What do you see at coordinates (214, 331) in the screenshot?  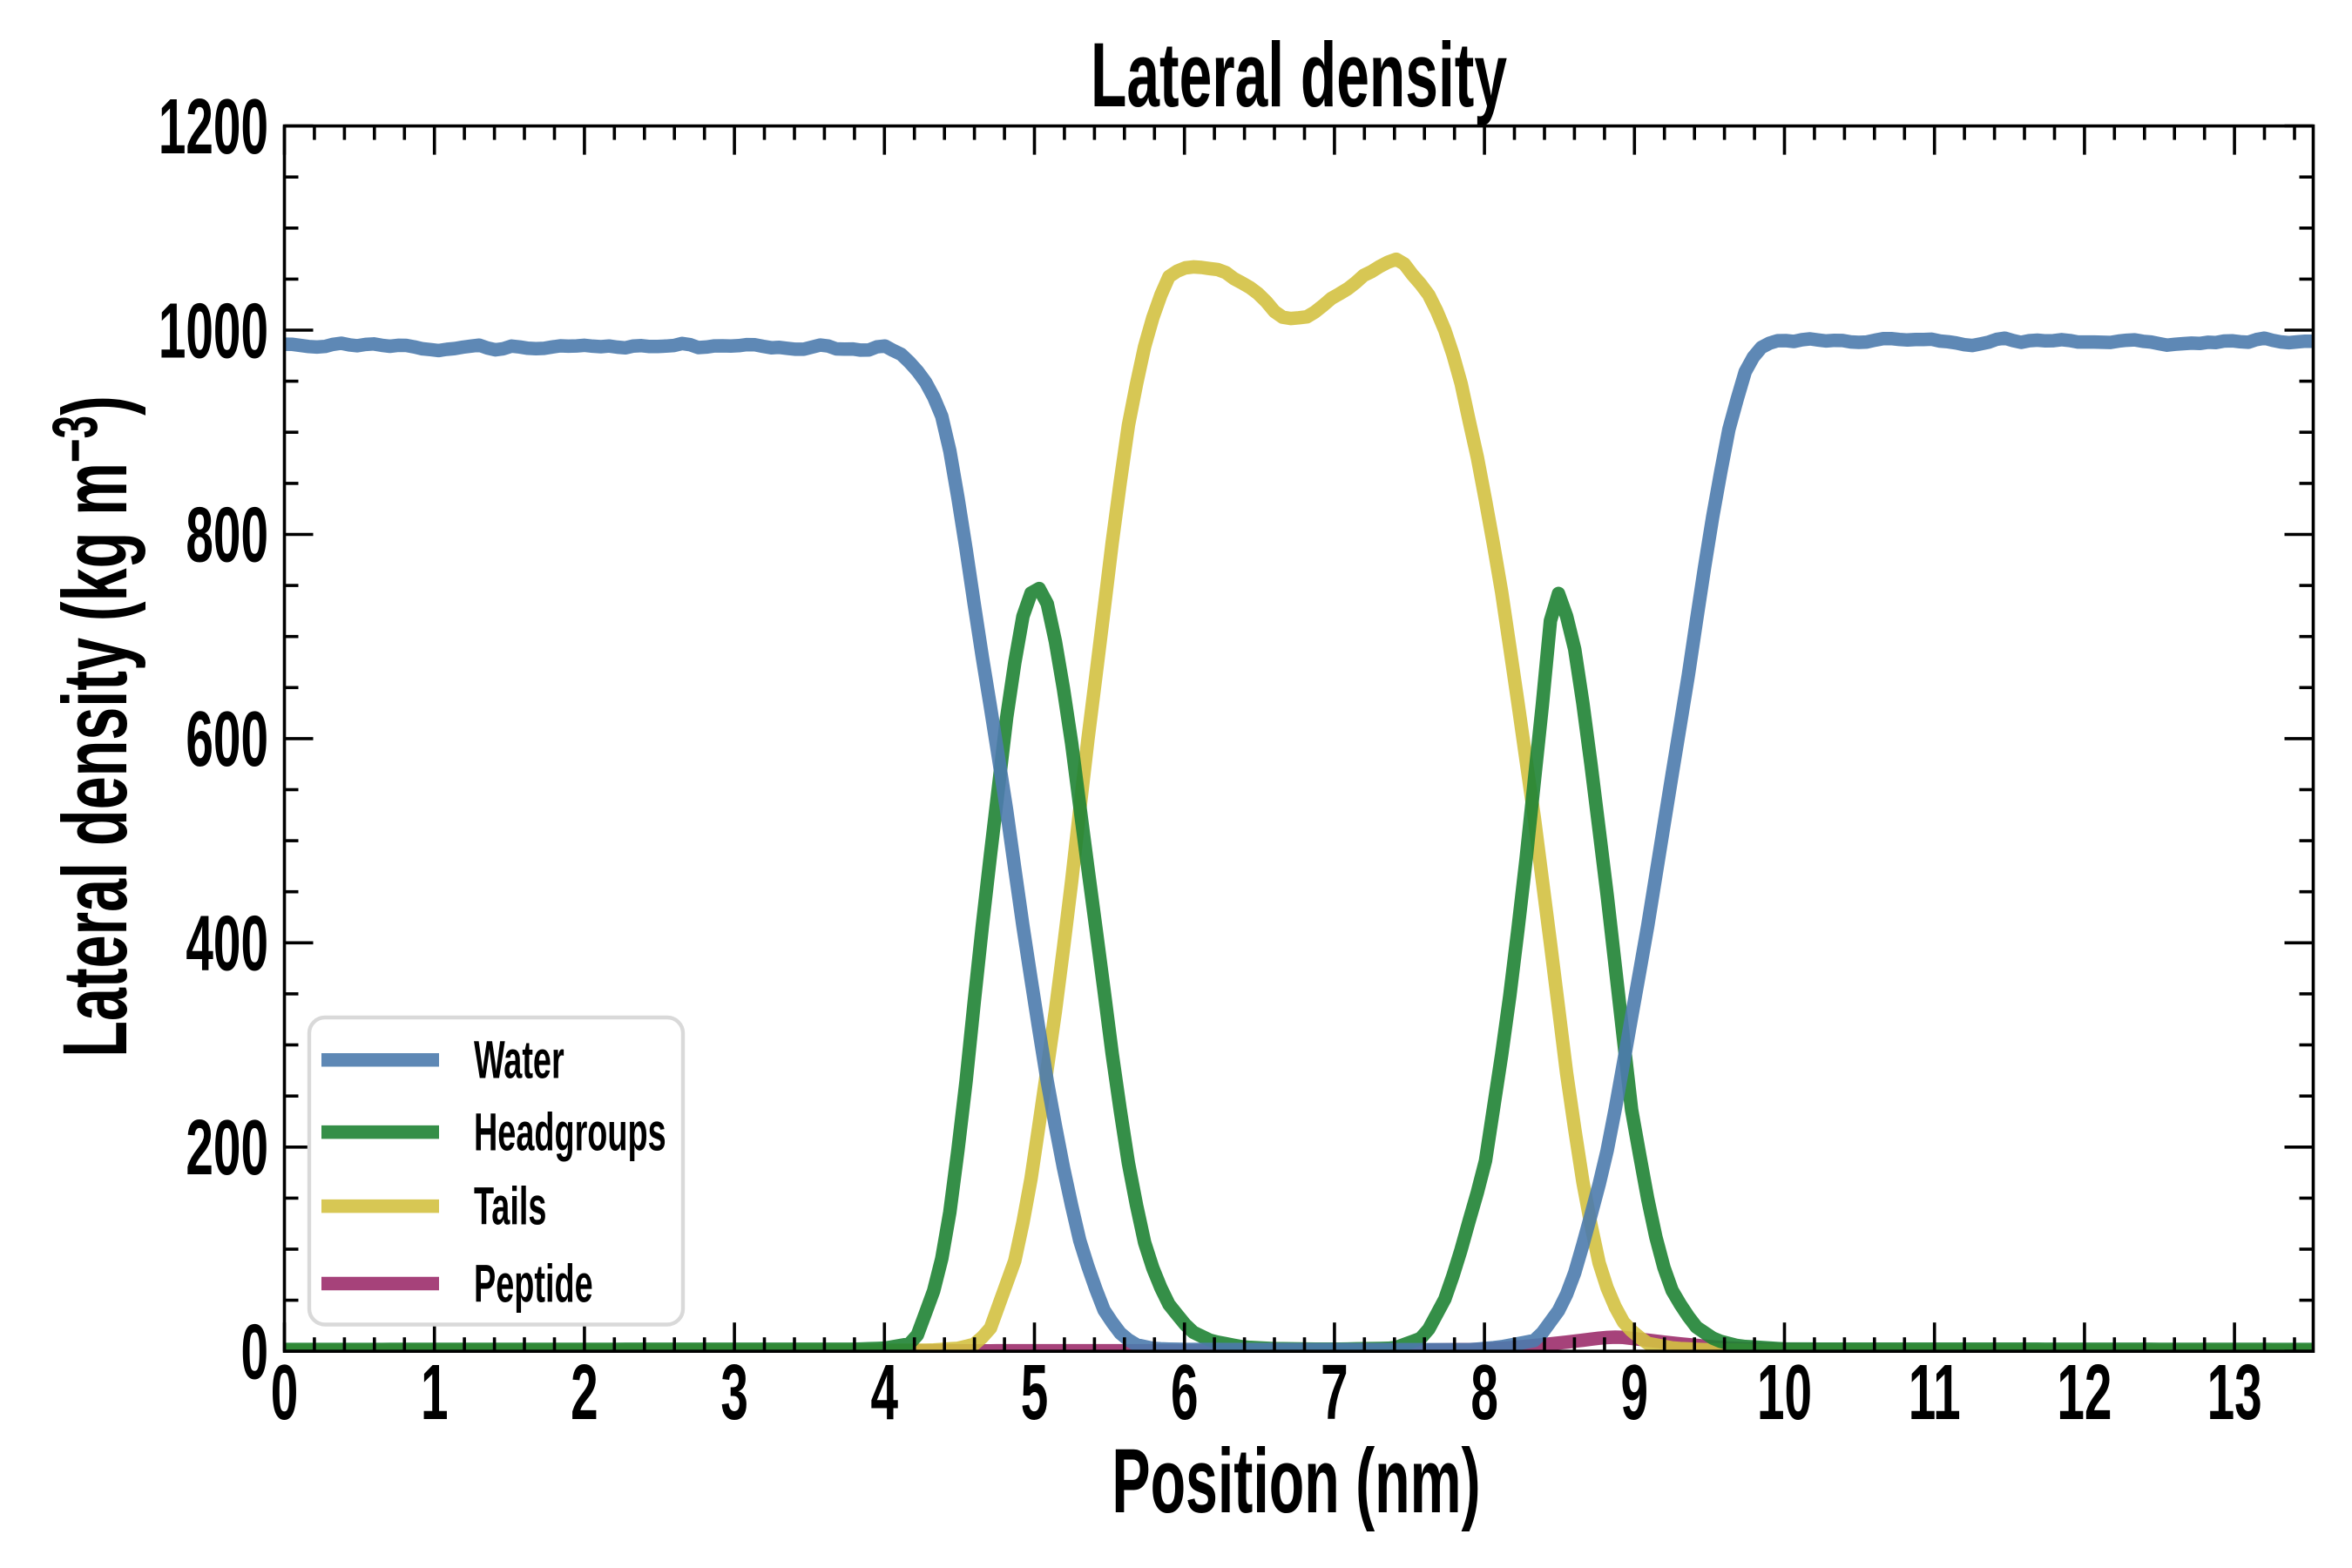 I see `svg-text: 1000` at bounding box center [214, 331].